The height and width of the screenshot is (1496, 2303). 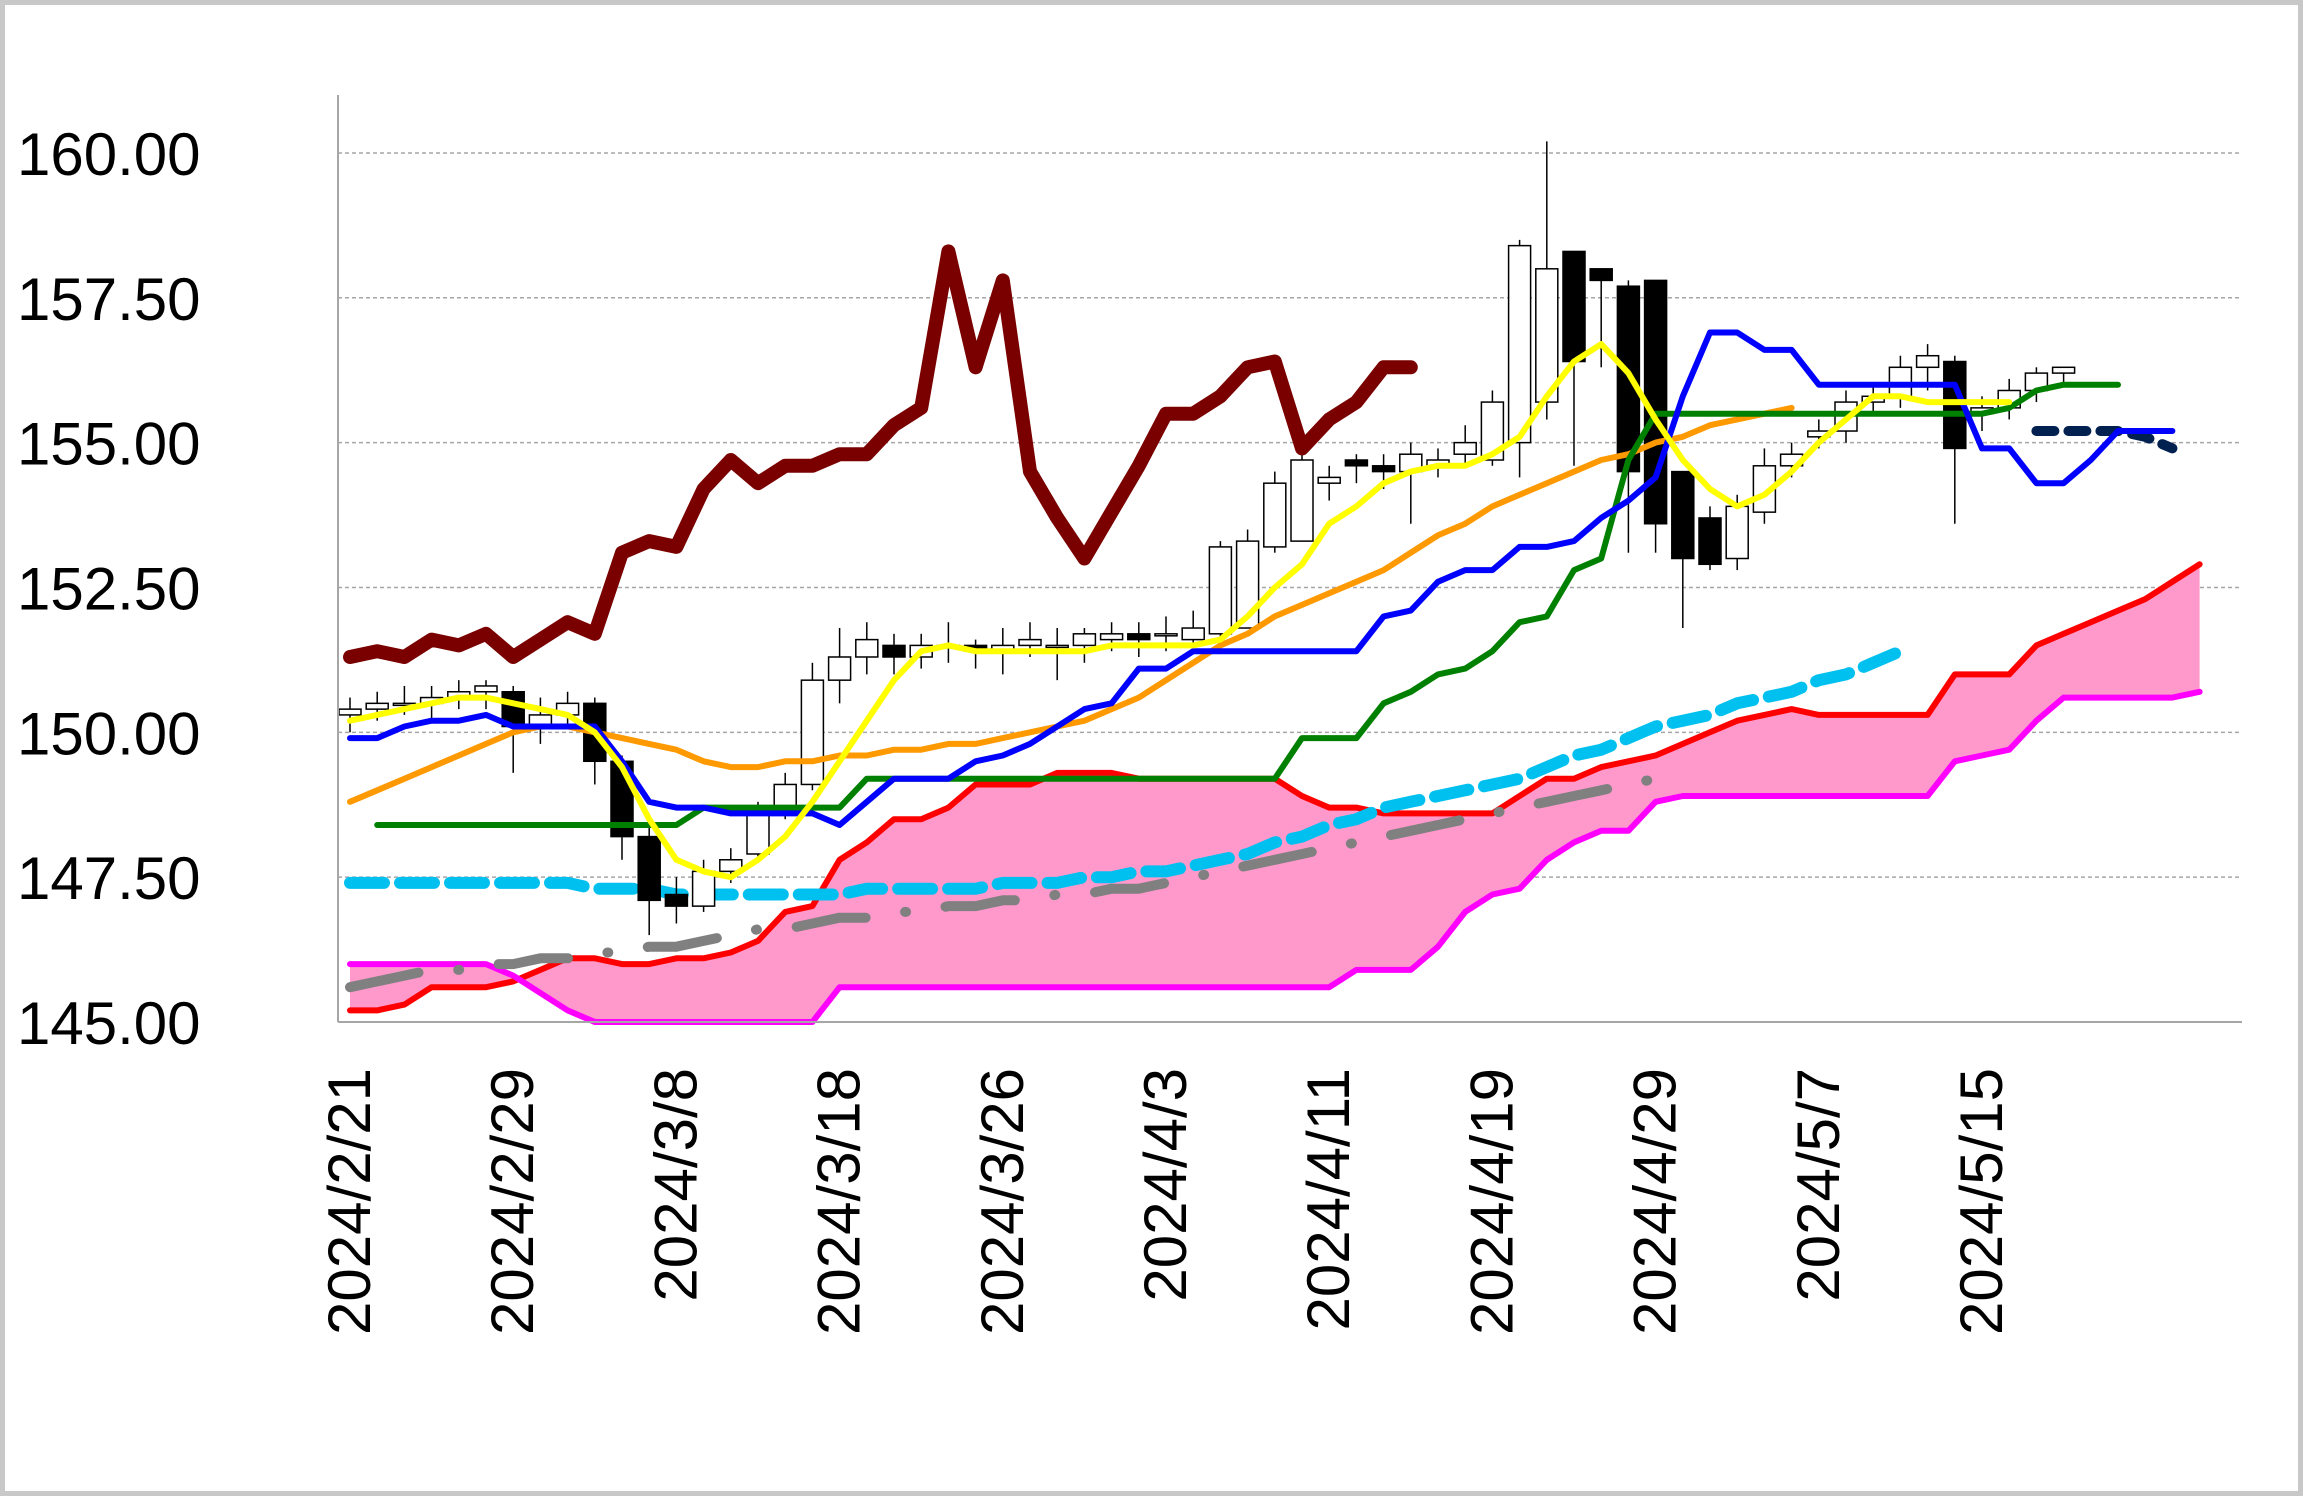 I want to click on x-tick-label: 2024/4/19, so click(x=1491, y=1201).